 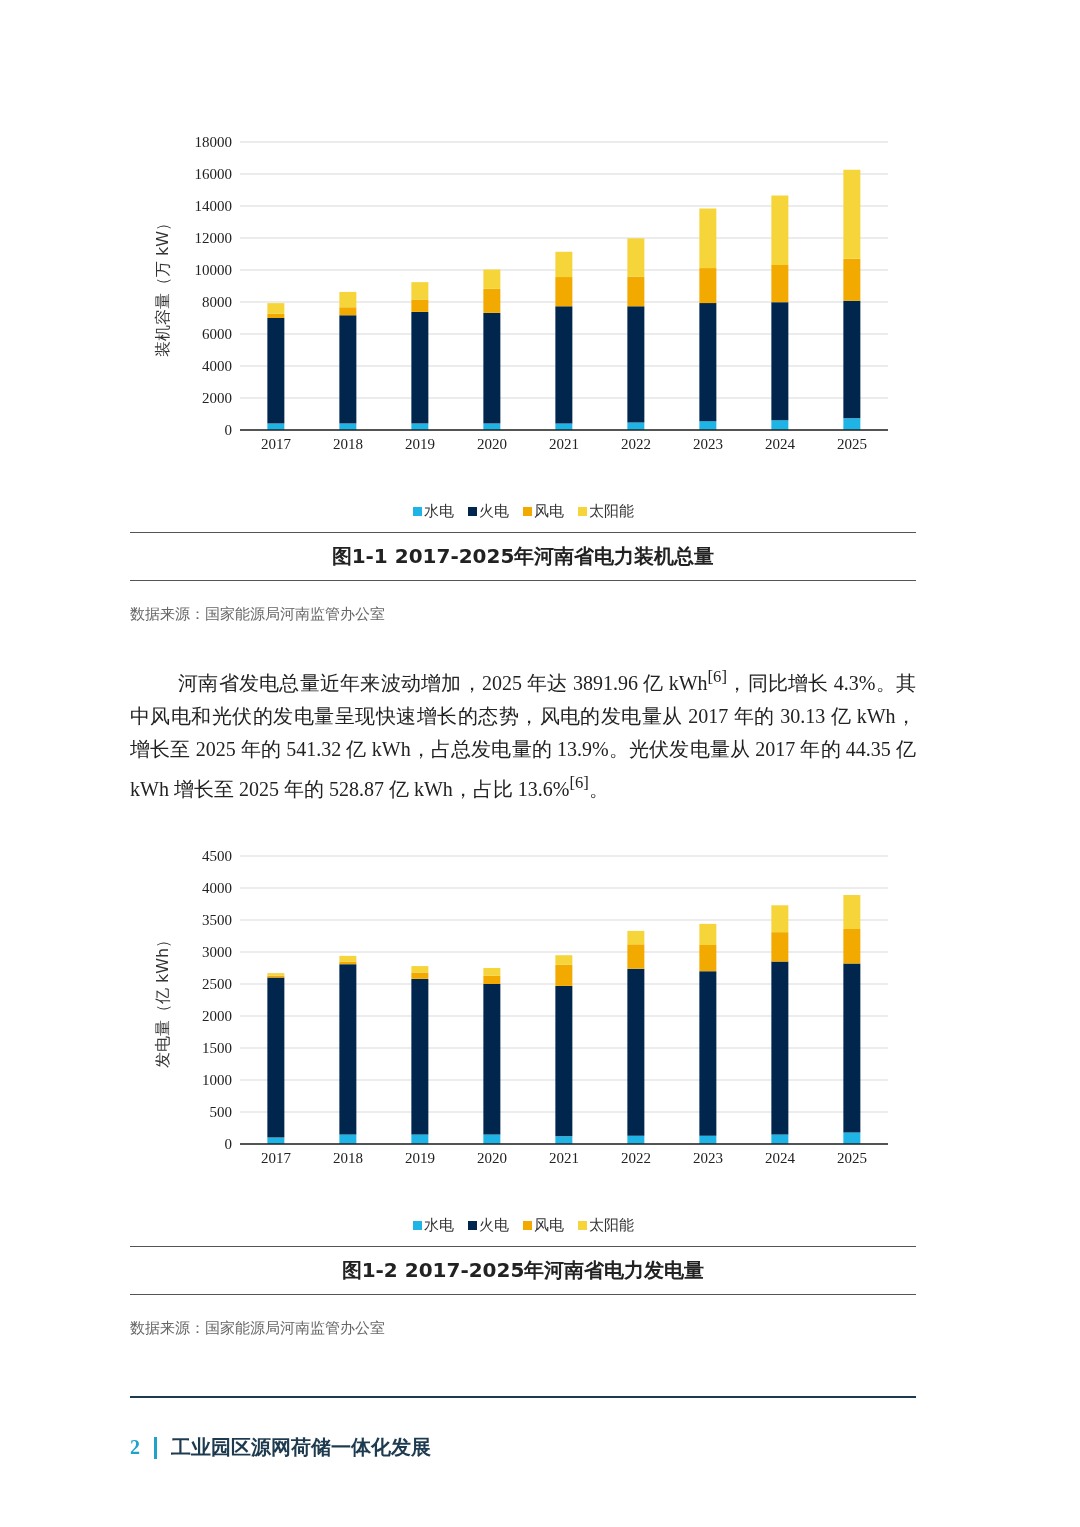 I want to click on y-axis-title: 装机容量（万 kW）, so click(x=162, y=286).